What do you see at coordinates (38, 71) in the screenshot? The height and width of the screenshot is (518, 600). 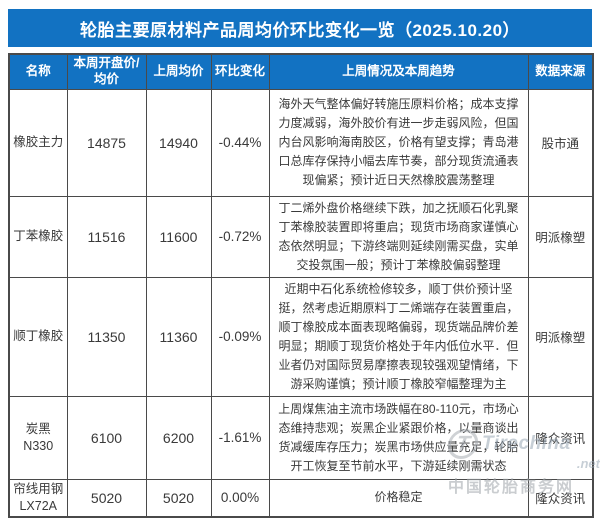 I see `col-header-name: 名称` at bounding box center [38, 71].